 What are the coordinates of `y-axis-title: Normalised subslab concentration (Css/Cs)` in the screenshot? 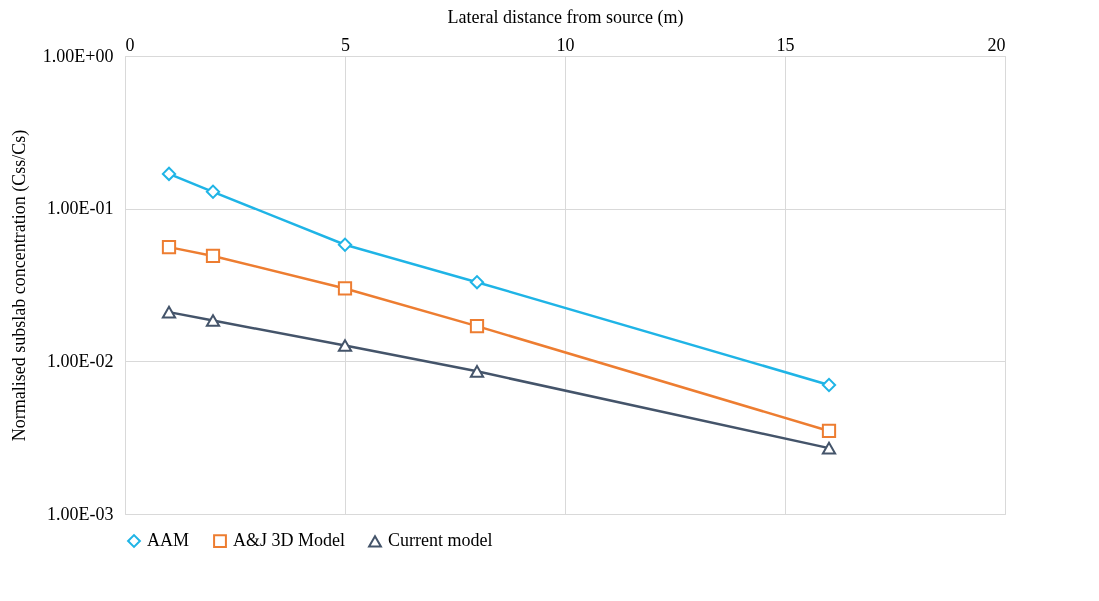 It's located at (19, 285).